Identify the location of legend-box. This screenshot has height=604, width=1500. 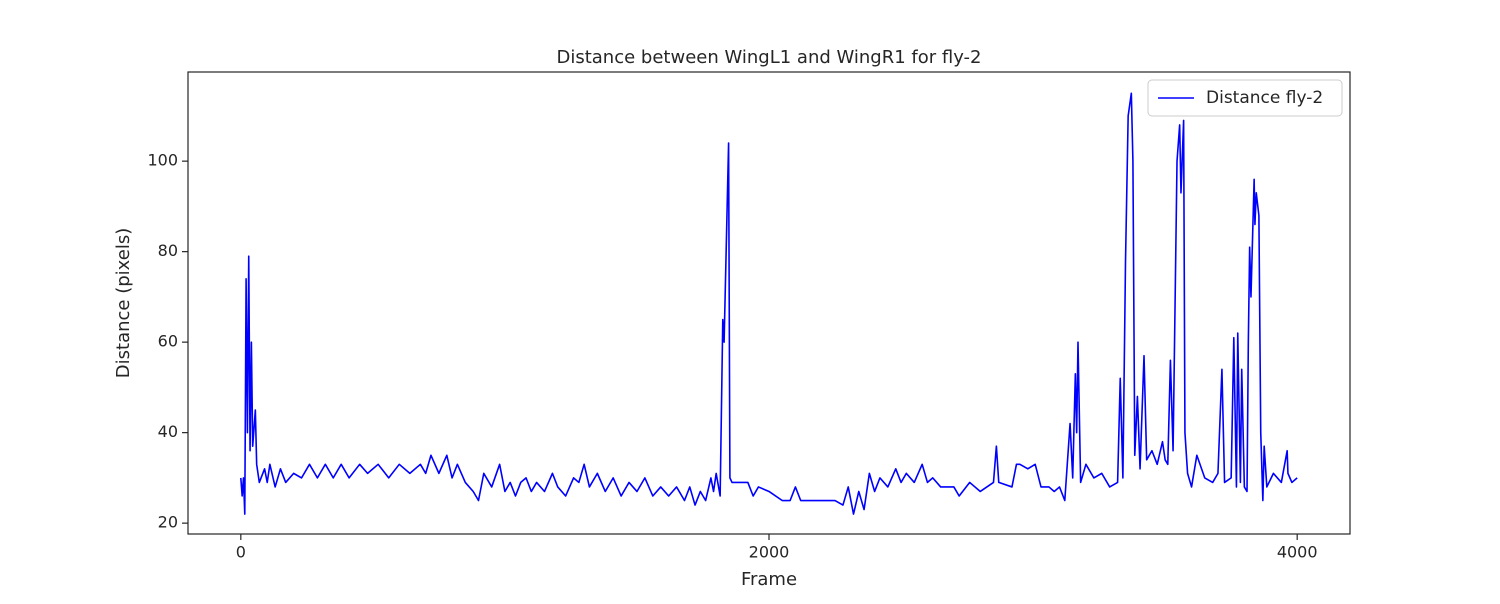
(1245, 98).